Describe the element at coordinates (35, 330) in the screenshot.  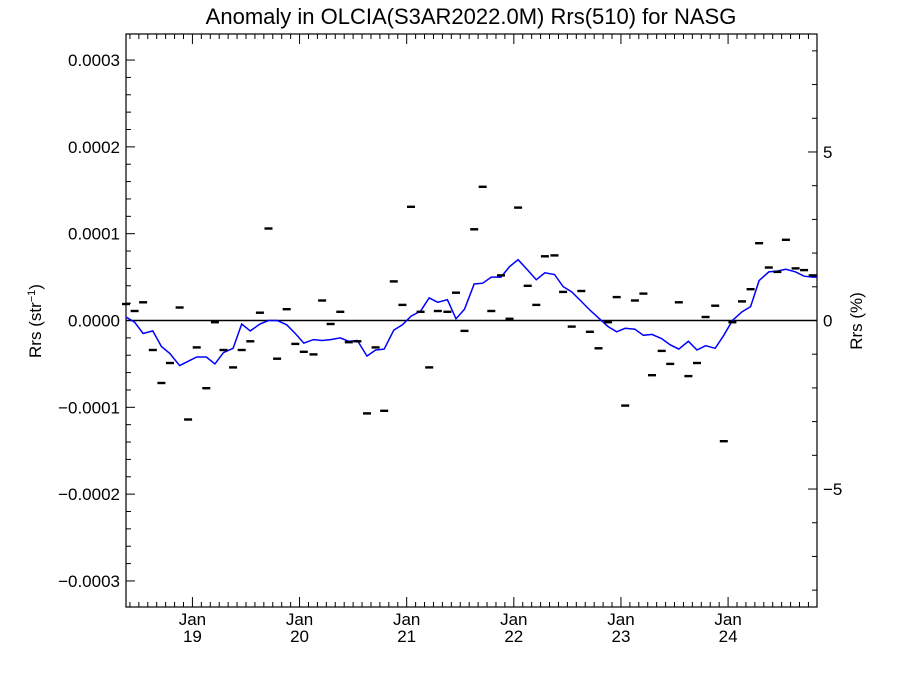
I see `y-axis-label-left-base: Rrs (str` at that location.